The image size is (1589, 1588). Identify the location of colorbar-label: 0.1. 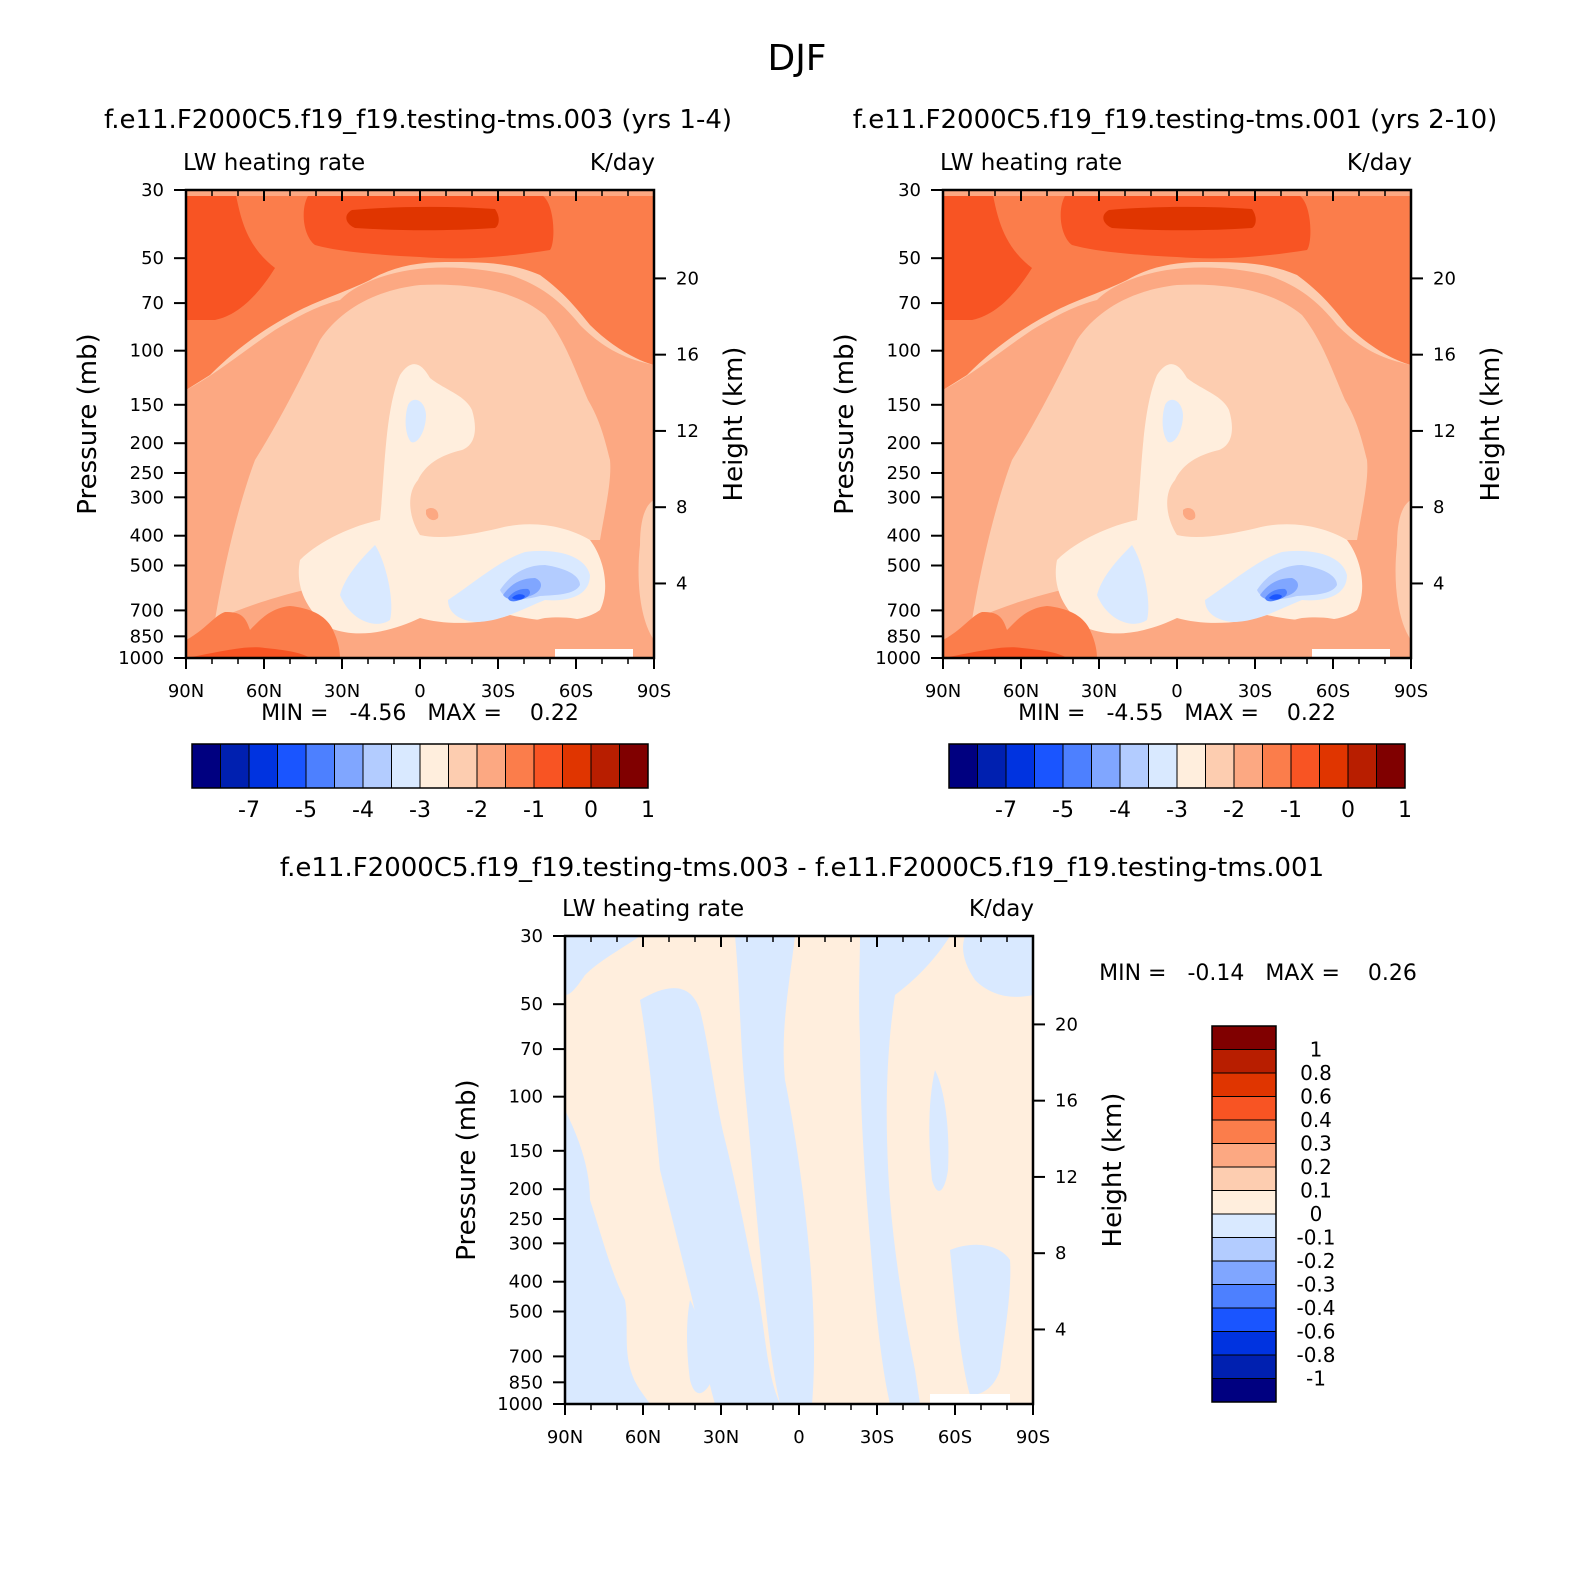
(1316, 1191).